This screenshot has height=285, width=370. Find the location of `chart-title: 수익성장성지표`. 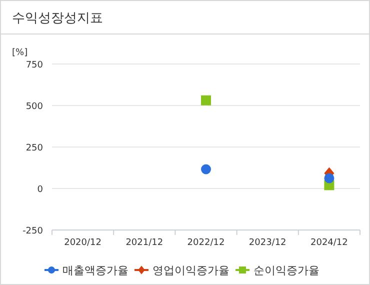

chart-title: 수익성장성지표 is located at coordinates (57, 18).